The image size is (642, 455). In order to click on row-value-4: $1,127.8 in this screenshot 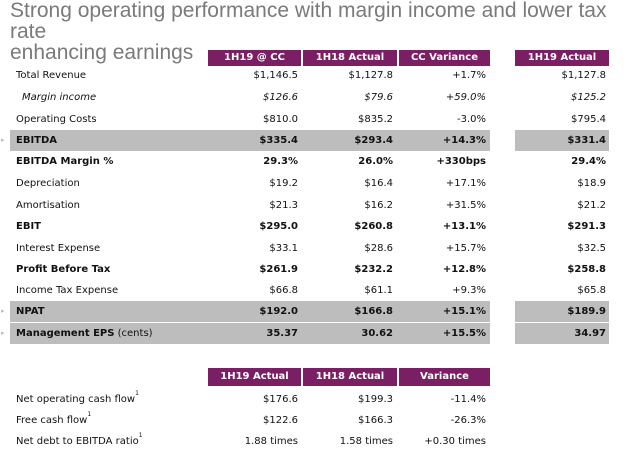, I will do `click(583, 75)`.